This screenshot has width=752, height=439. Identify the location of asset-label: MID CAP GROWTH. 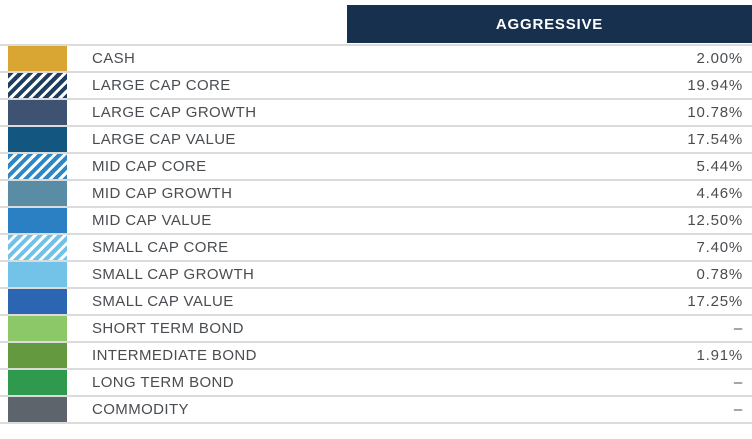
(162, 193).